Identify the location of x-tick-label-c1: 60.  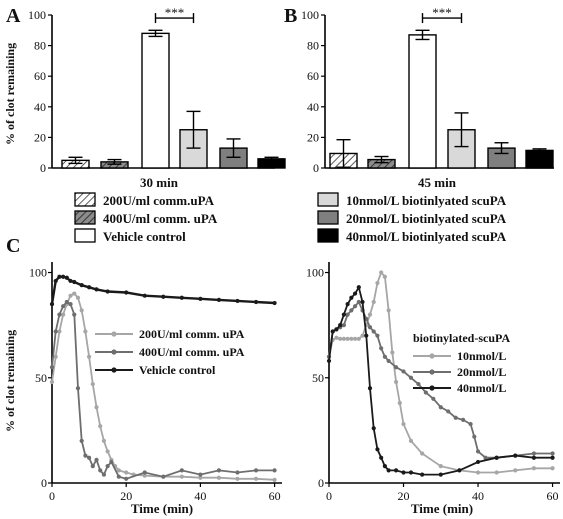
(275, 496).